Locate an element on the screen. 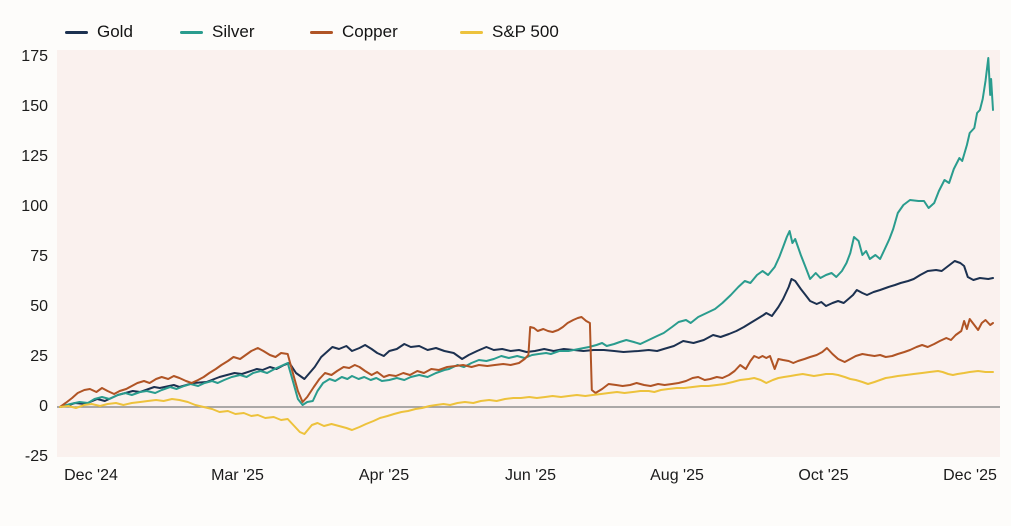 This screenshot has width=1011, height=526. sp500-line-swatch is located at coordinates (471, 32).